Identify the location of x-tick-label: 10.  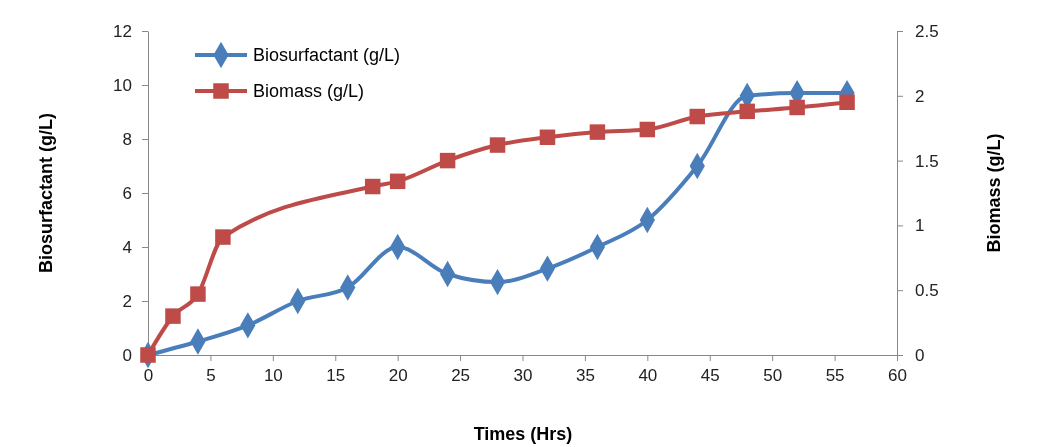
(273, 376).